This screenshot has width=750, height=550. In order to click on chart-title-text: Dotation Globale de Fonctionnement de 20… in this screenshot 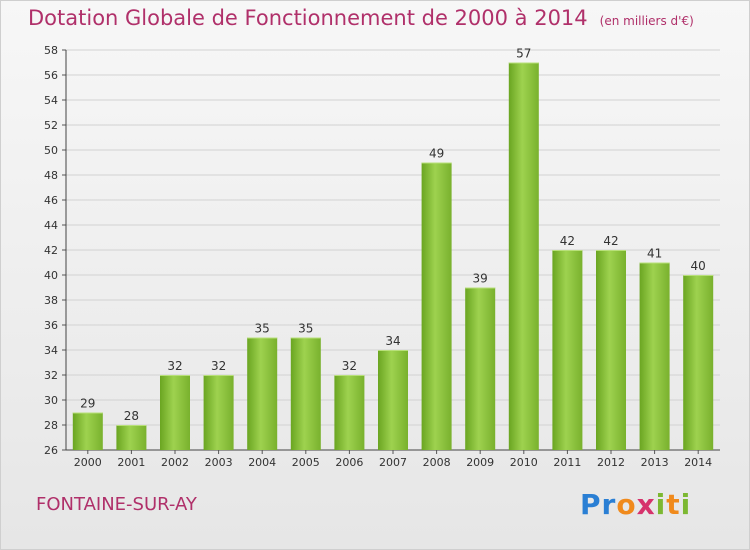, I will do `click(308, 18)`.